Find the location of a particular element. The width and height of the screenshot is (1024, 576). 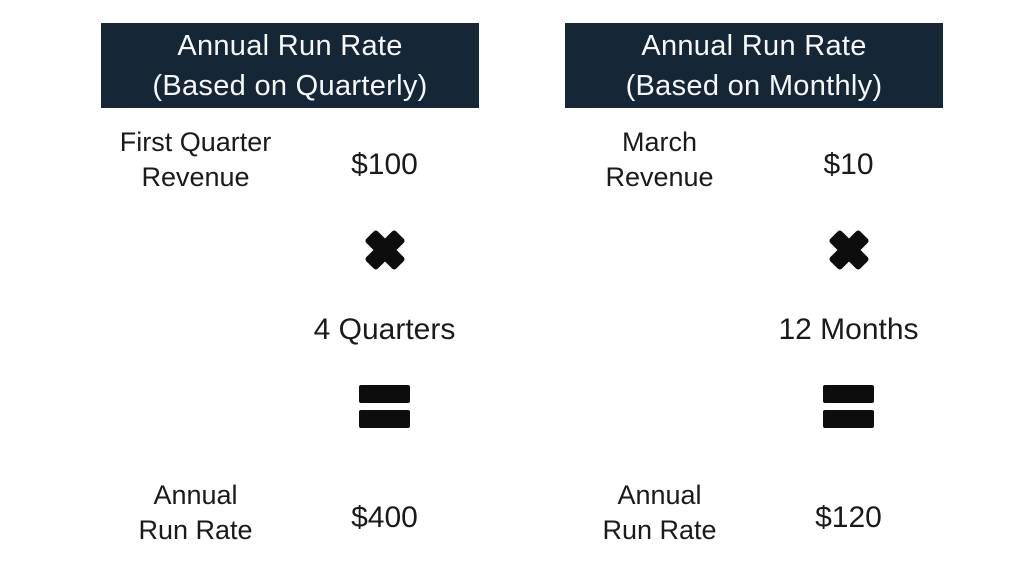

monthly-input-value: $10 is located at coordinates (848, 164).